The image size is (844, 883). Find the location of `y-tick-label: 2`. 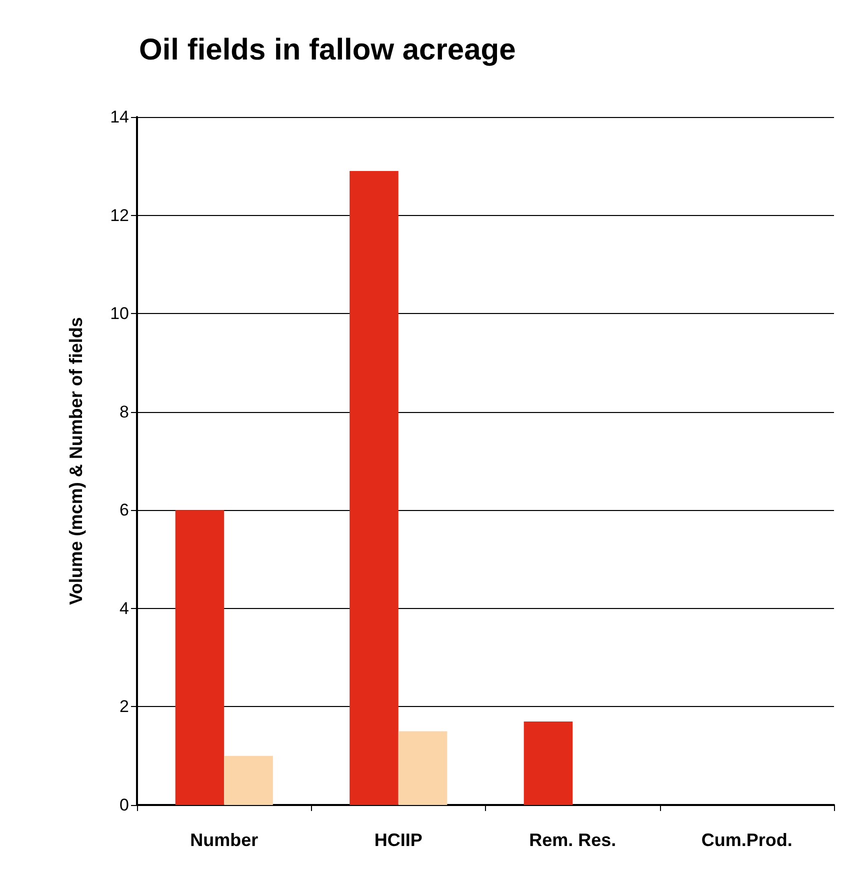

y-tick-label: 2 is located at coordinates (124, 706).